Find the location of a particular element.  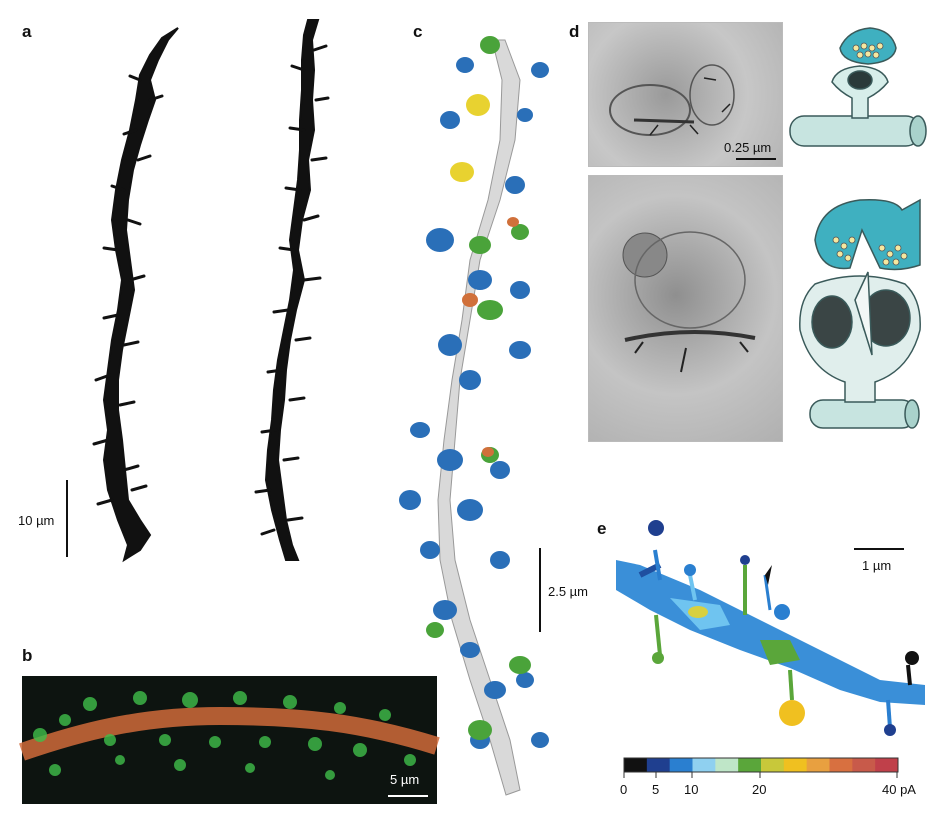

schematic-perforated-spine is located at coordinates (860, 313).